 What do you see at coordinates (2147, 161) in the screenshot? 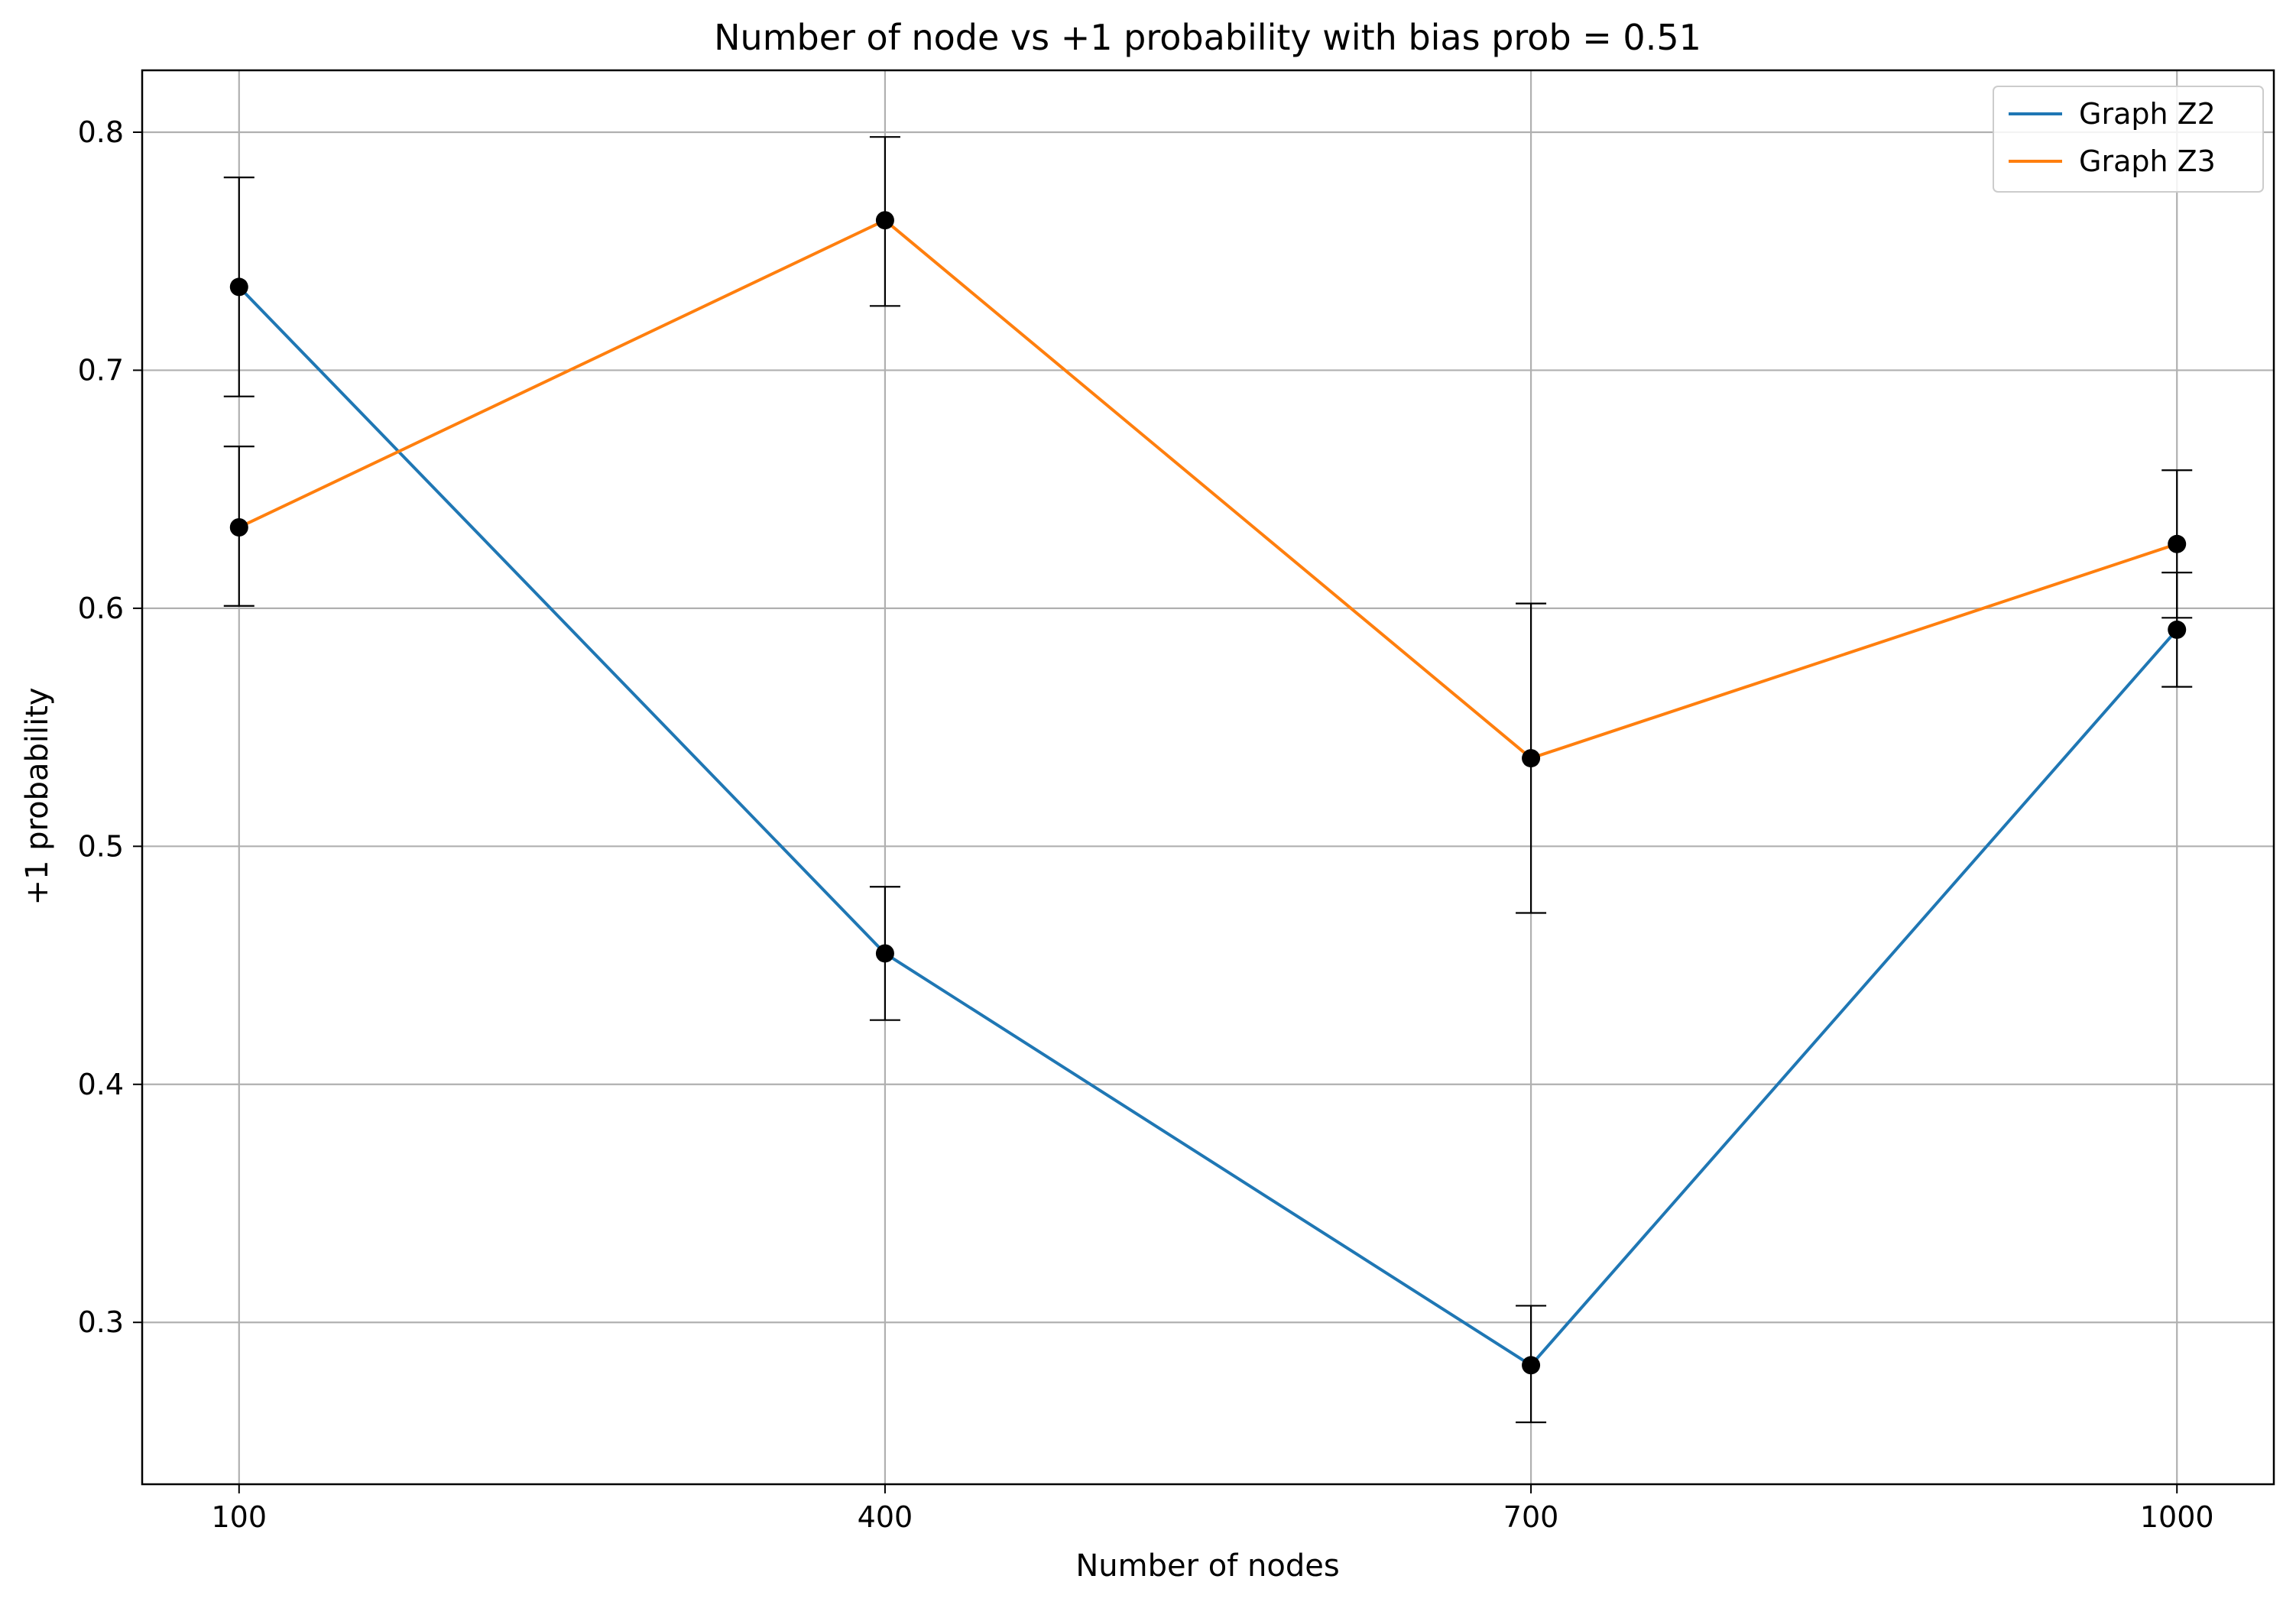
I see `legend-label: Graph Z3` at bounding box center [2147, 161].